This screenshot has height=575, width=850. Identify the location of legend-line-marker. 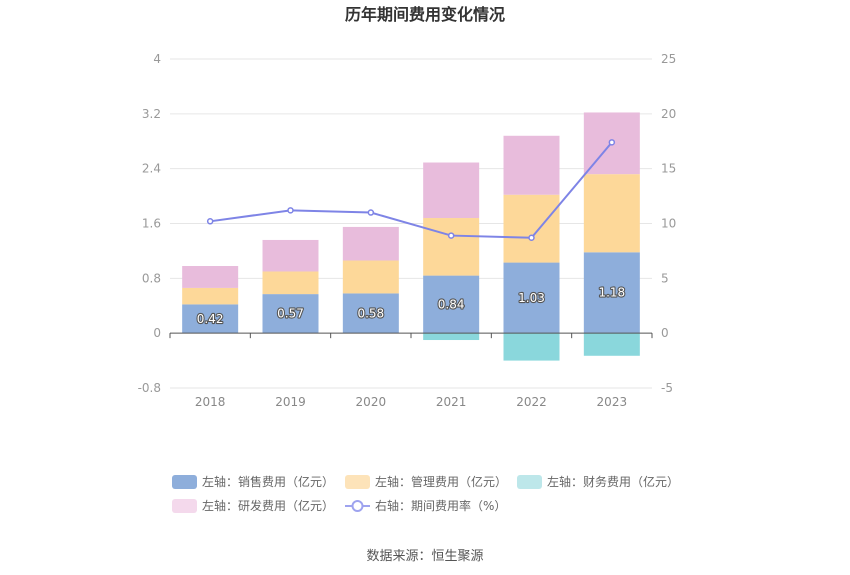
(357, 506).